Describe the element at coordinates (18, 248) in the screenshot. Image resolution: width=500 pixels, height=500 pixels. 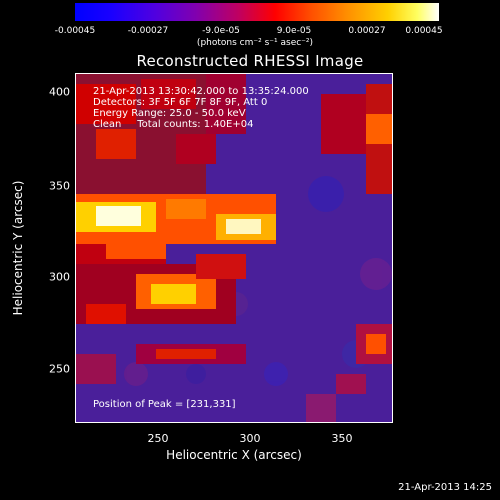
I see `y-axis-label: Heliocentric Y (arcsec)` at that location.